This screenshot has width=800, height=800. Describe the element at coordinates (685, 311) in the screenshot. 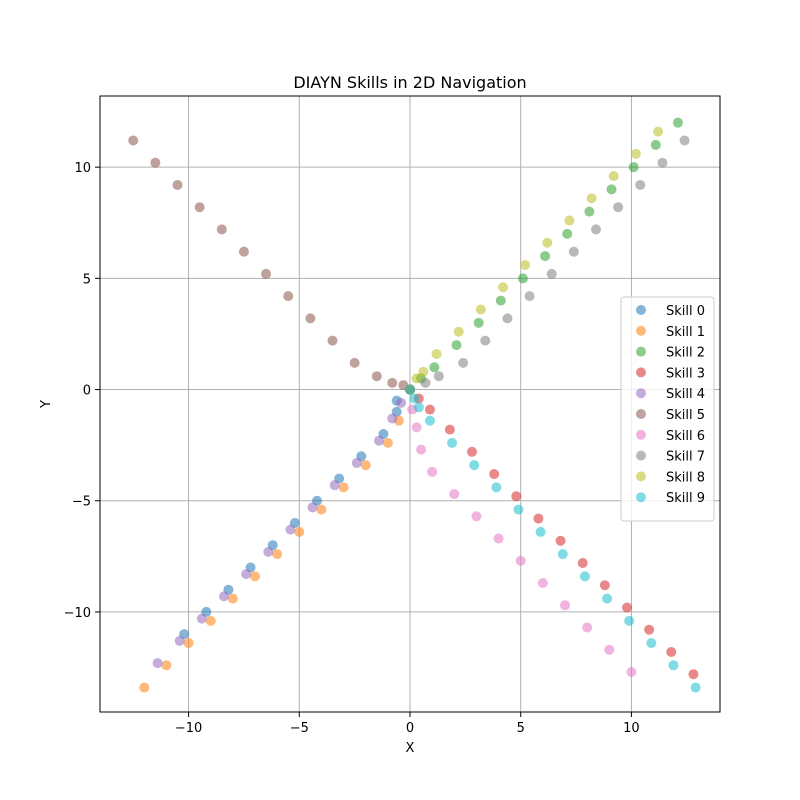

I see `legend-label: Skill 0` at that location.